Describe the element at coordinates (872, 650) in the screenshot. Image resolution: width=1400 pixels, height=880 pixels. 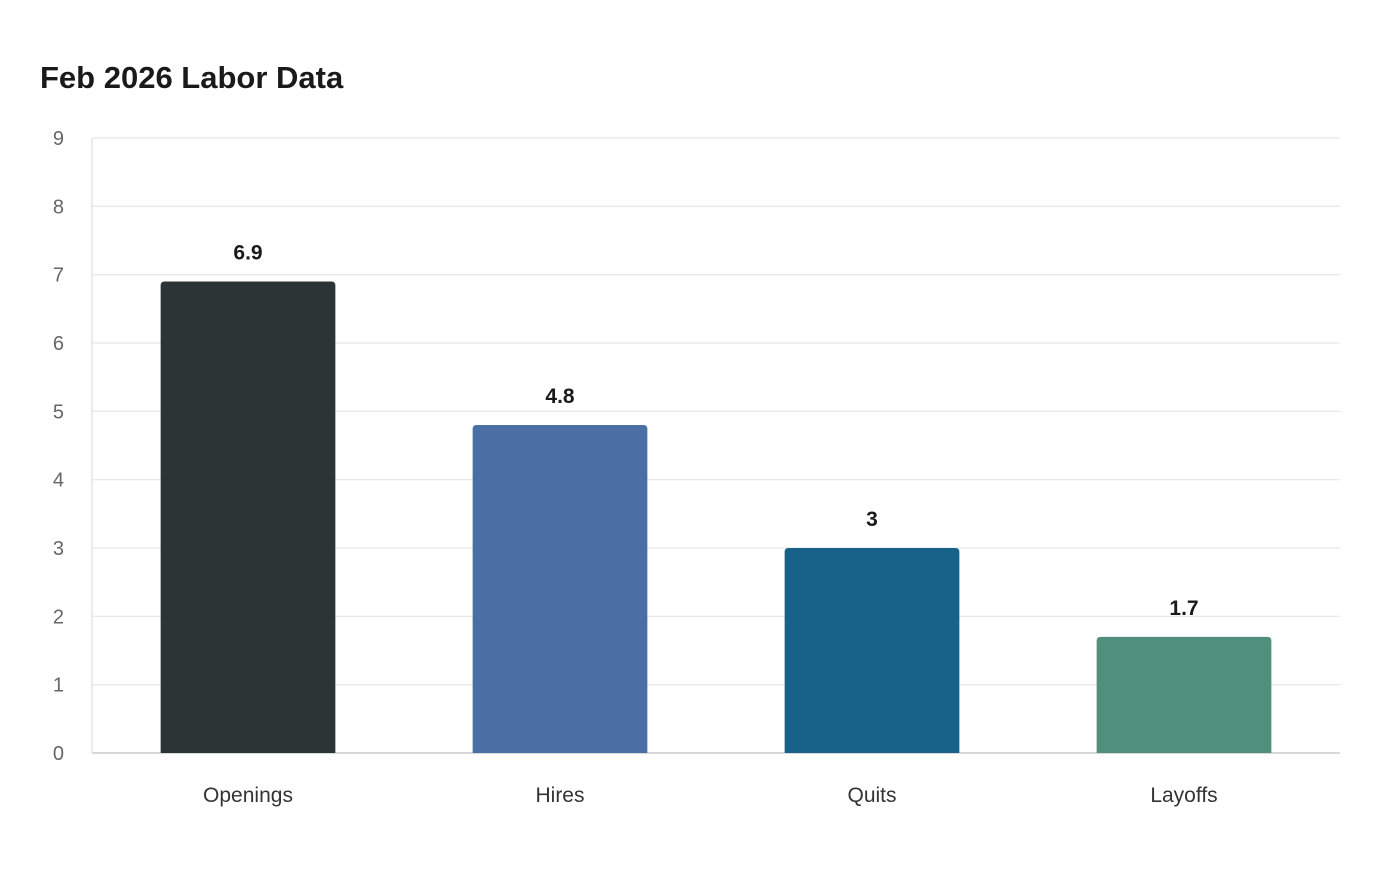
I see `bar-quits` at that location.